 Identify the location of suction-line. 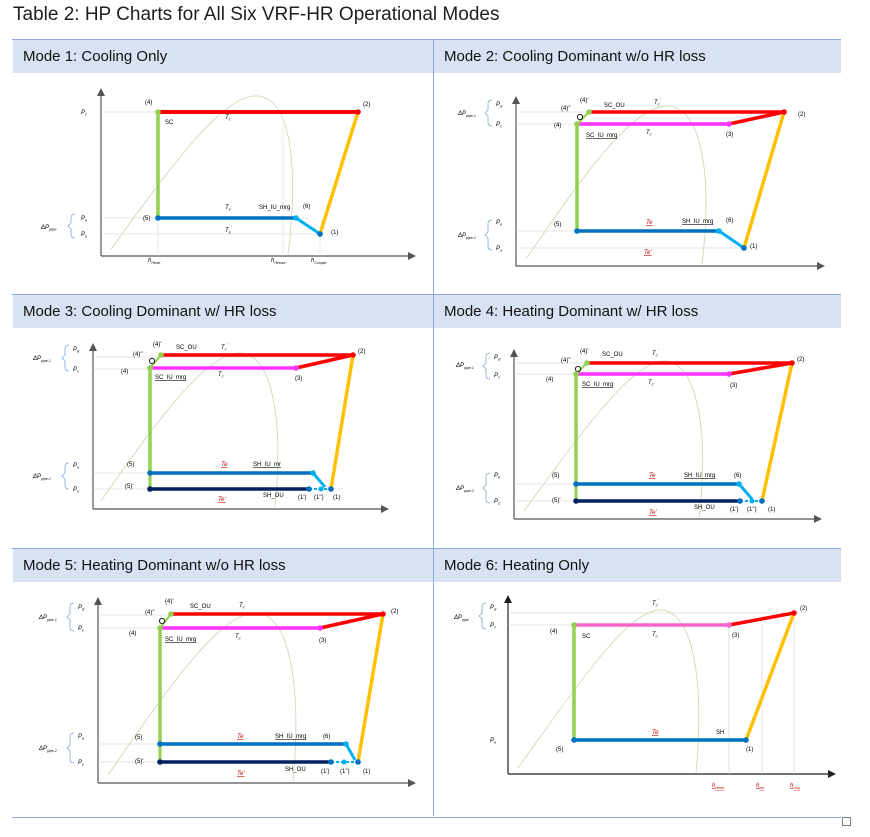
(308, 226).